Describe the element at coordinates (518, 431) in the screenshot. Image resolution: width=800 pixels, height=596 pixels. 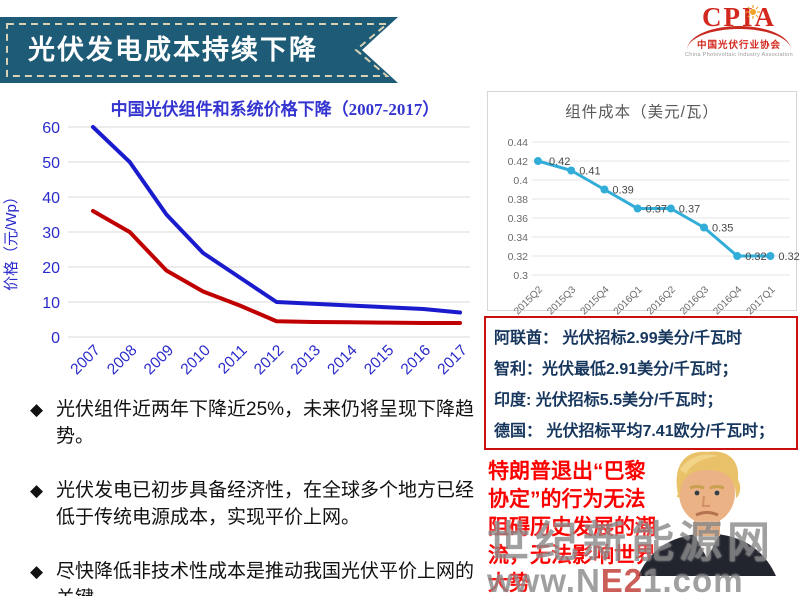
I see `country-label: 德国：` at that location.